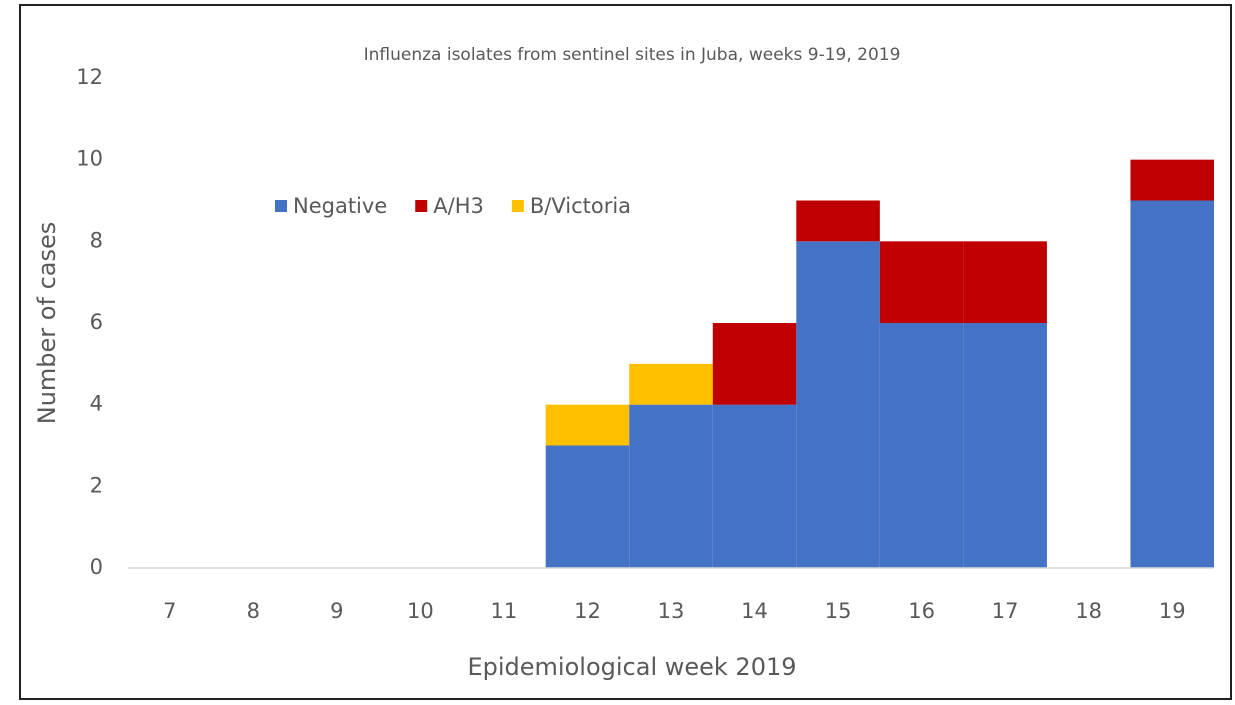  I want to click on y-tick-label: 10, so click(89, 159).